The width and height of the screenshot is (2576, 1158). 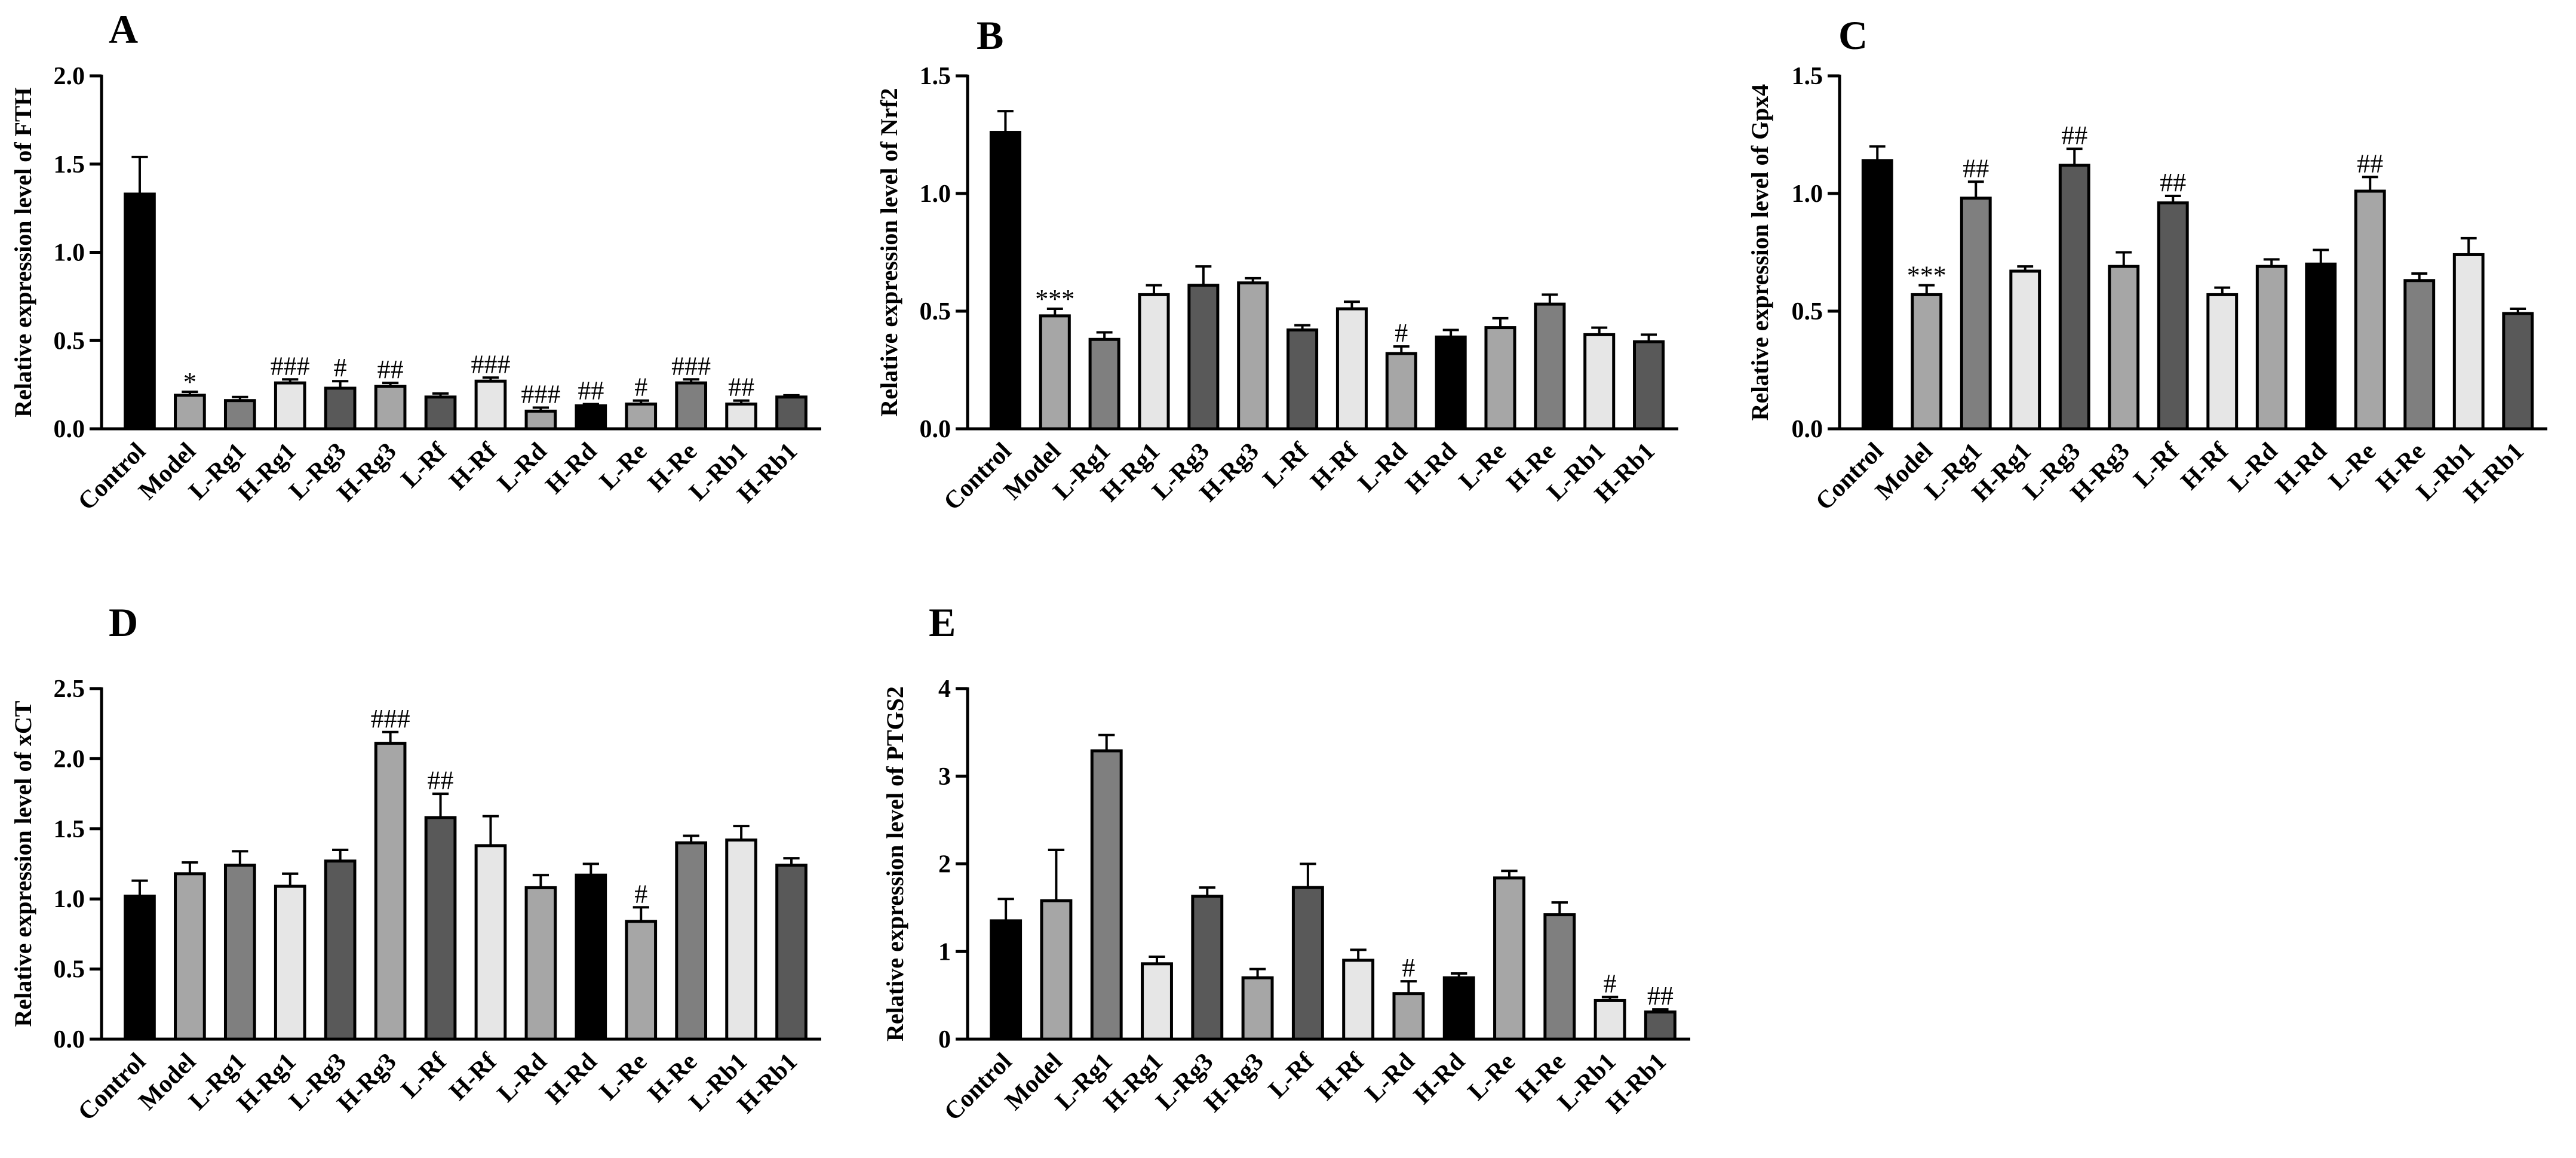 What do you see at coordinates (944, 1040) in the screenshot?
I see `y-tick-label: 0` at bounding box center [944, 1040].